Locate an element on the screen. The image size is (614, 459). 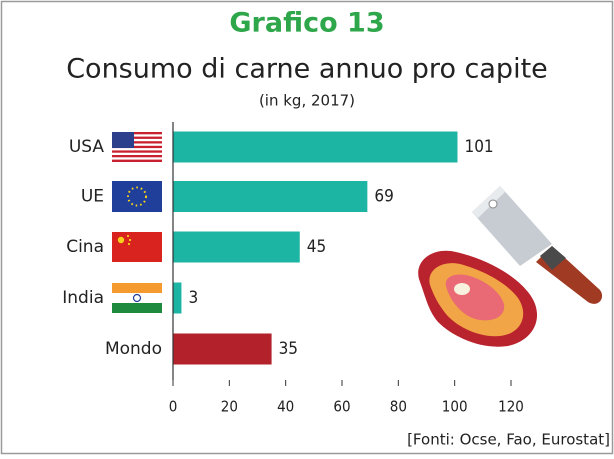
x-tick-label: 0 is located at coordinates (173, 407).